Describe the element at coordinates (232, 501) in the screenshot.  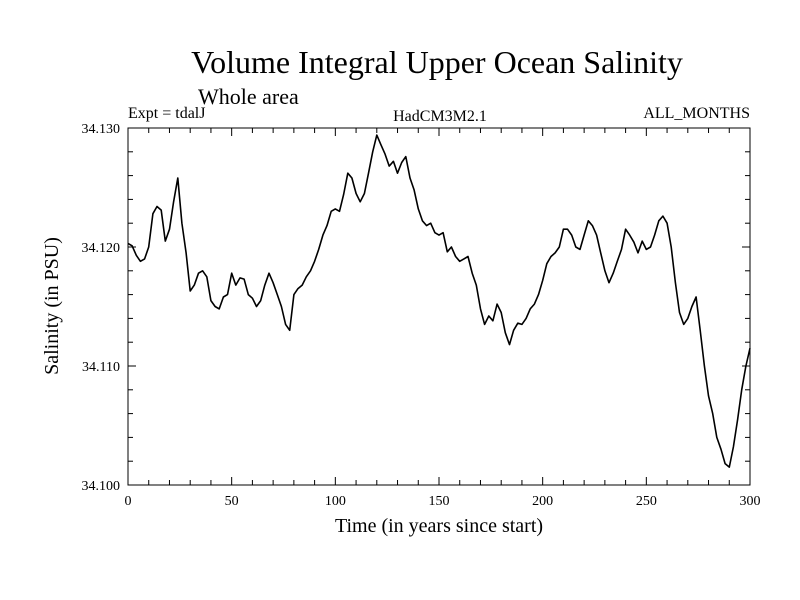
I see `x-tick-label: 50` at that location.